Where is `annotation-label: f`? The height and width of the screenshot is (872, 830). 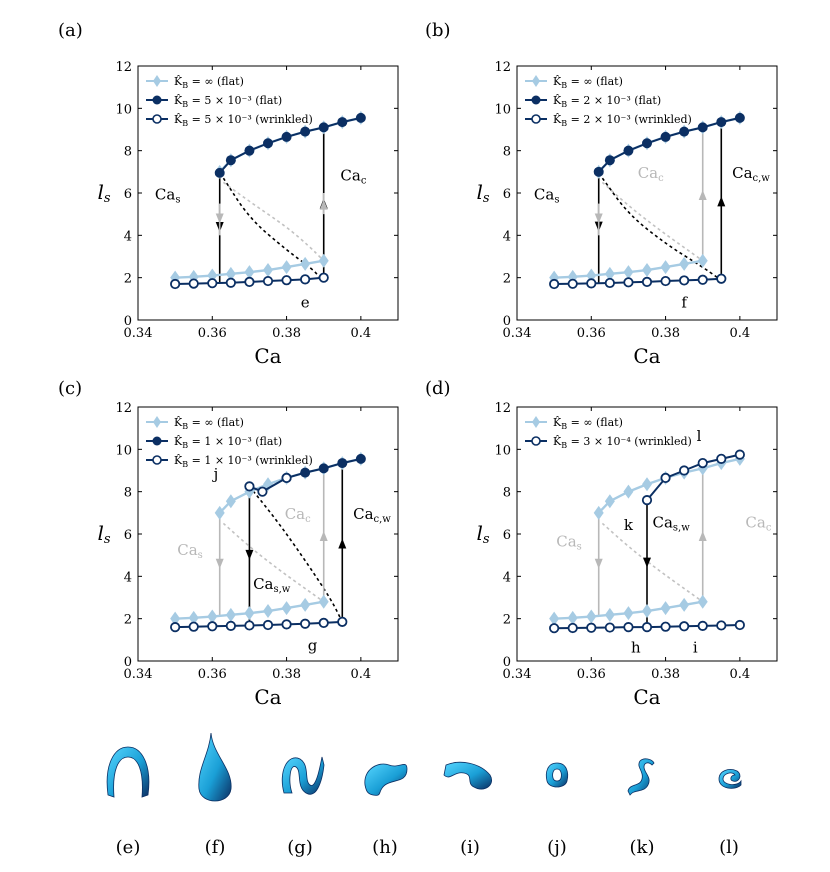
annotation-label: f is located at coordinates (684, 302).